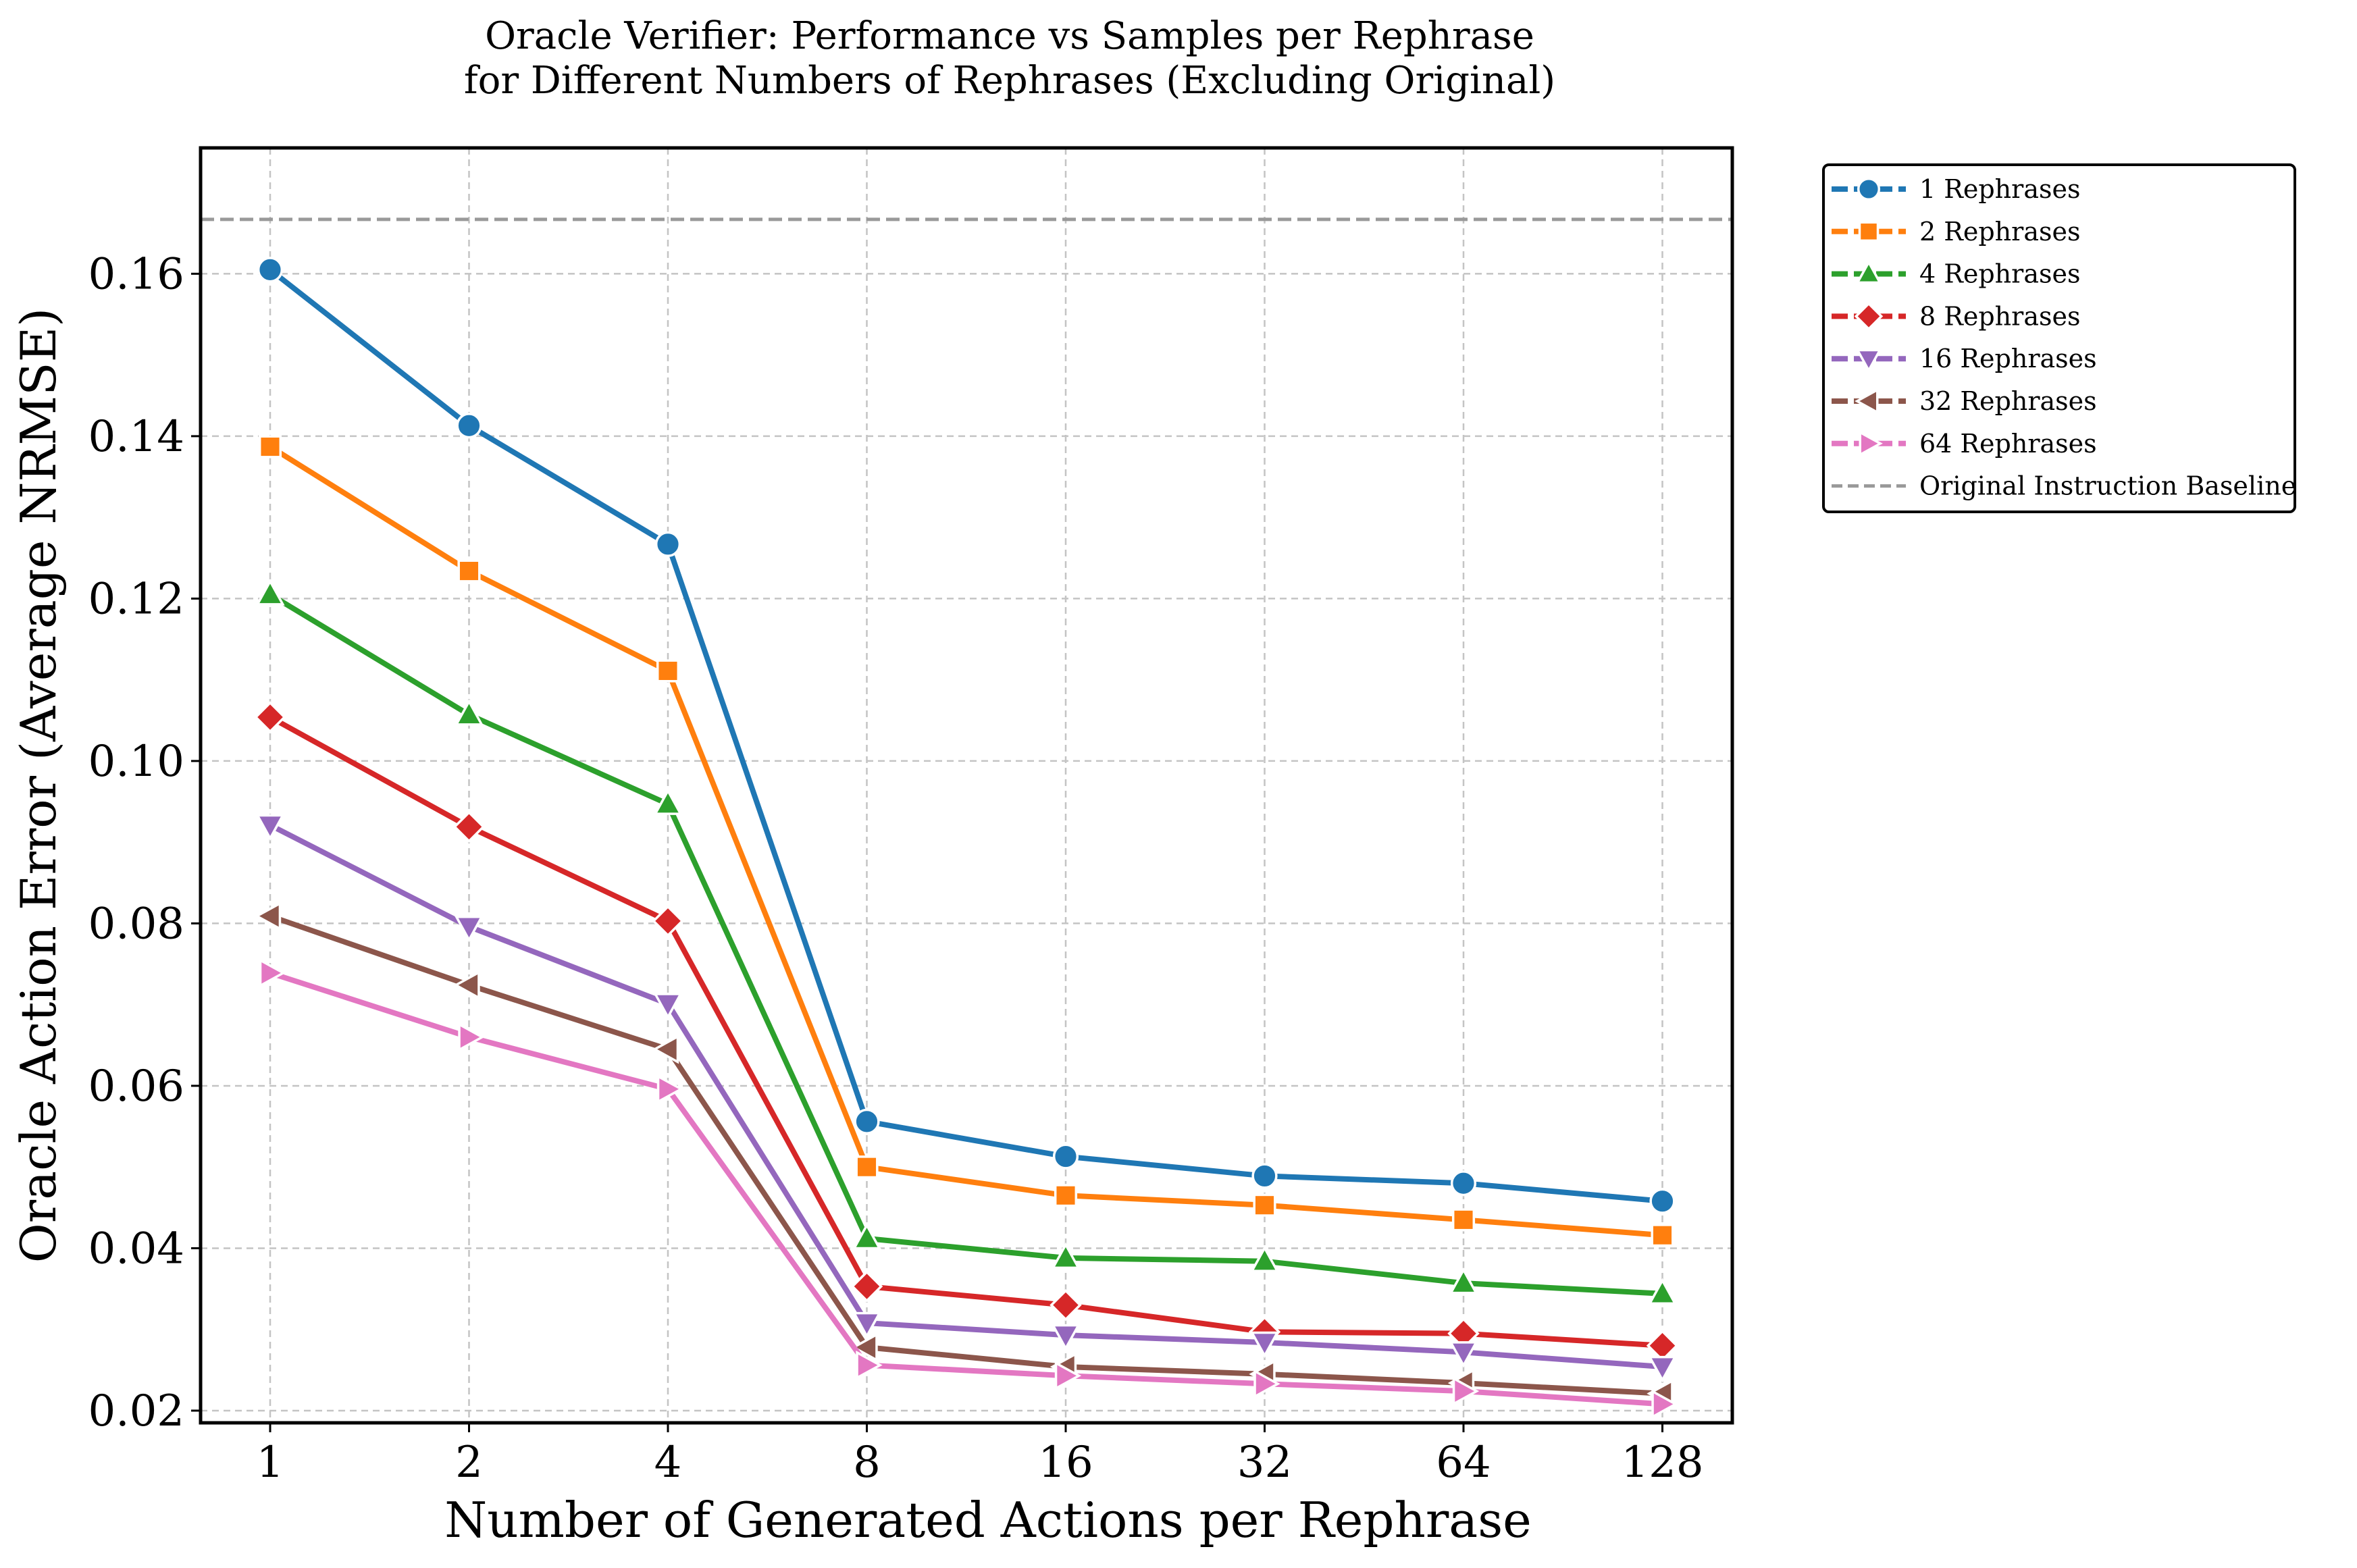  I want to click on legend-label: 64 Rephrases, so click(2008, 444).